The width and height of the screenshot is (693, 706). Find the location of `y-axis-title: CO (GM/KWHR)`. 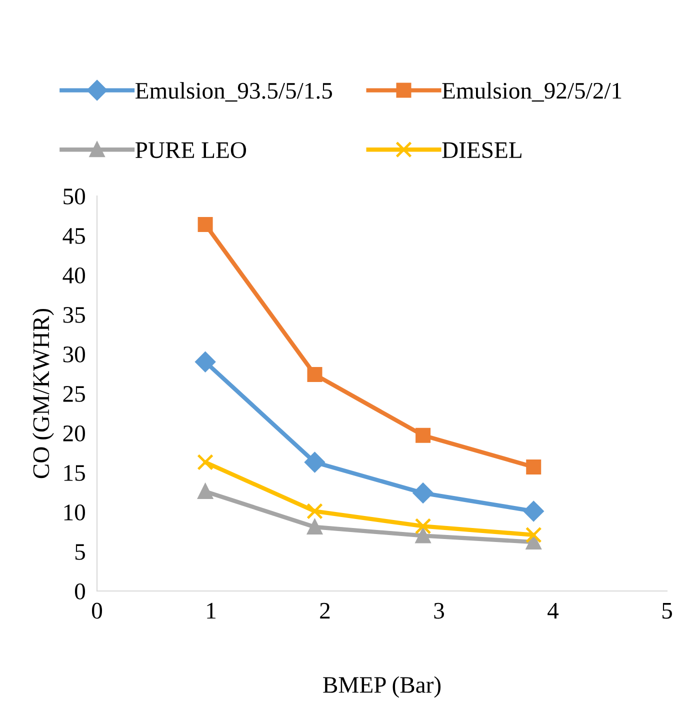

y-axis-title: CO (GM/KWHR) is located at coordinates (43, 393).